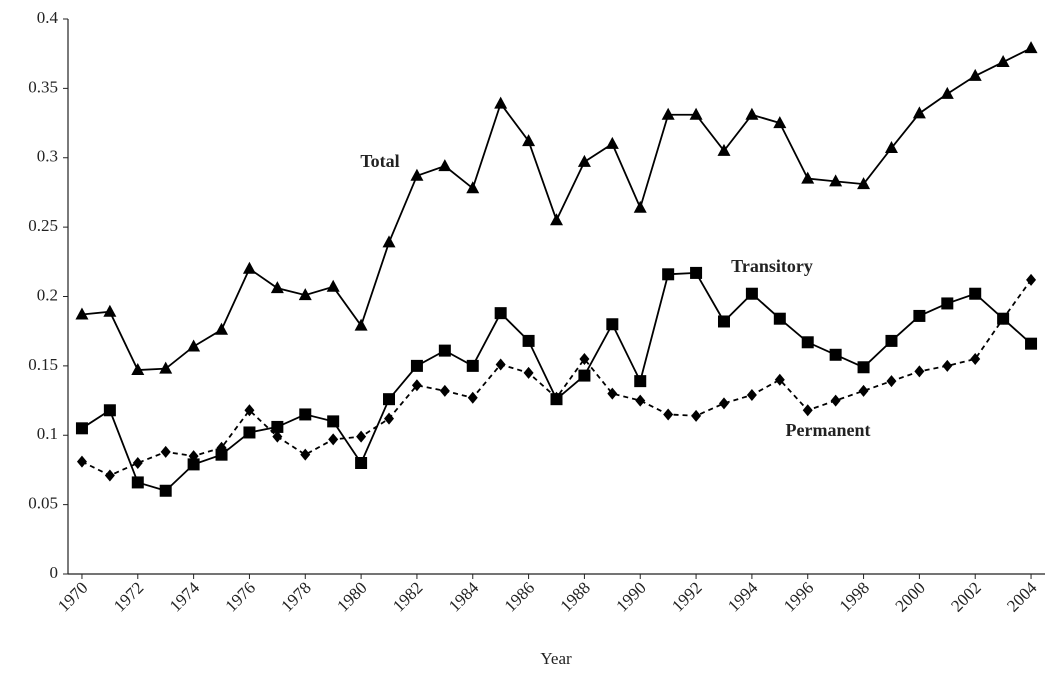 The image size is (1046, 673). Describe the element at coordinates (630, 596) in the screenshot. I see `x-tick-label: 1990` at that location.